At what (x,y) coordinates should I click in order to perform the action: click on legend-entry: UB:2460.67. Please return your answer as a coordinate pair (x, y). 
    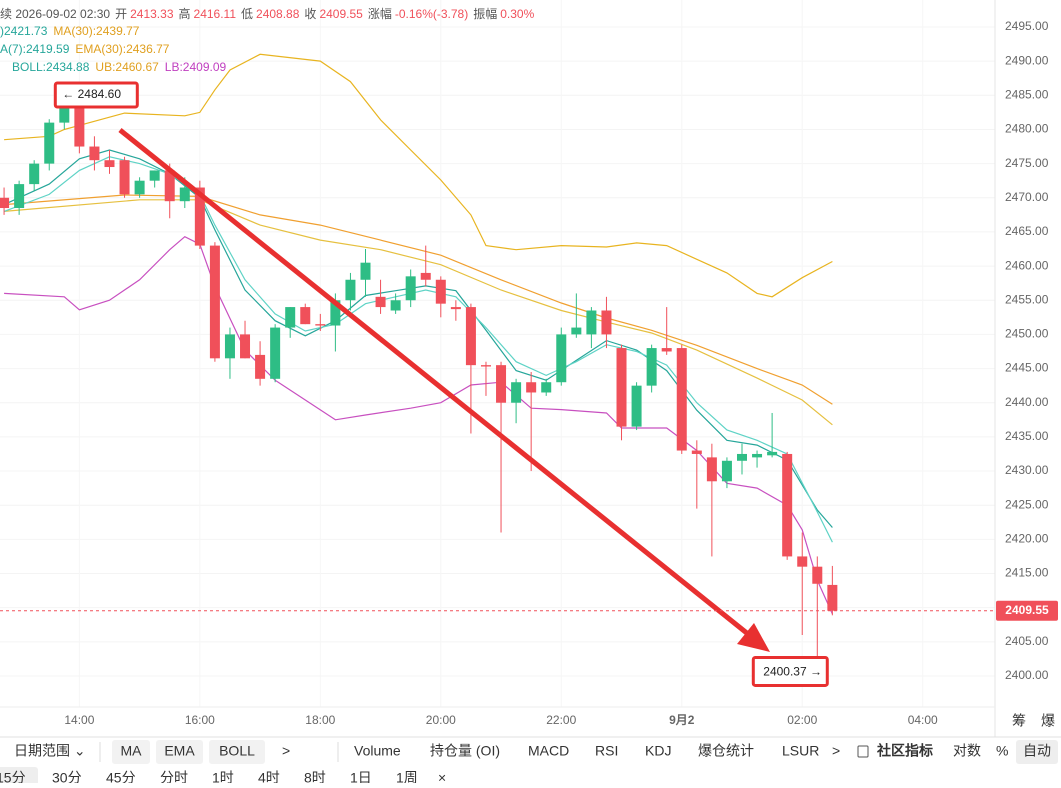
    Looking at the image, I should click on (127, 67).